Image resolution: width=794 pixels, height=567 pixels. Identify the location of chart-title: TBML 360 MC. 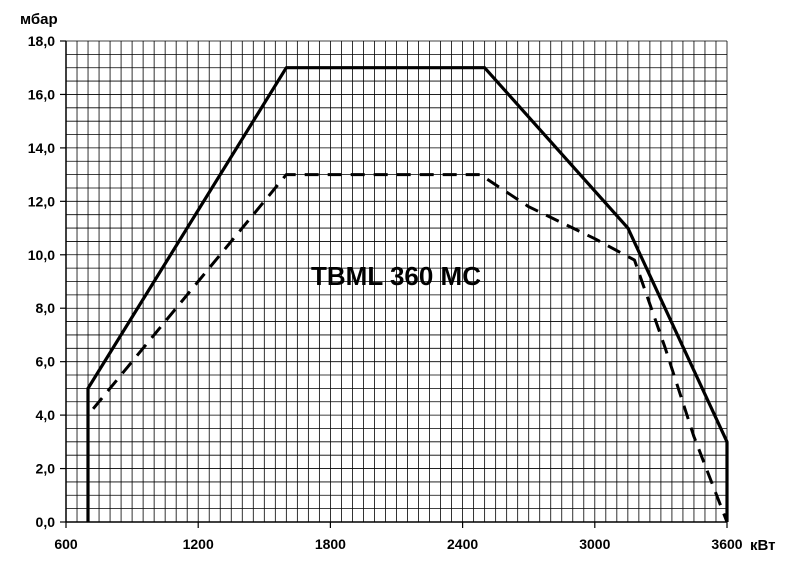
(396, 276).